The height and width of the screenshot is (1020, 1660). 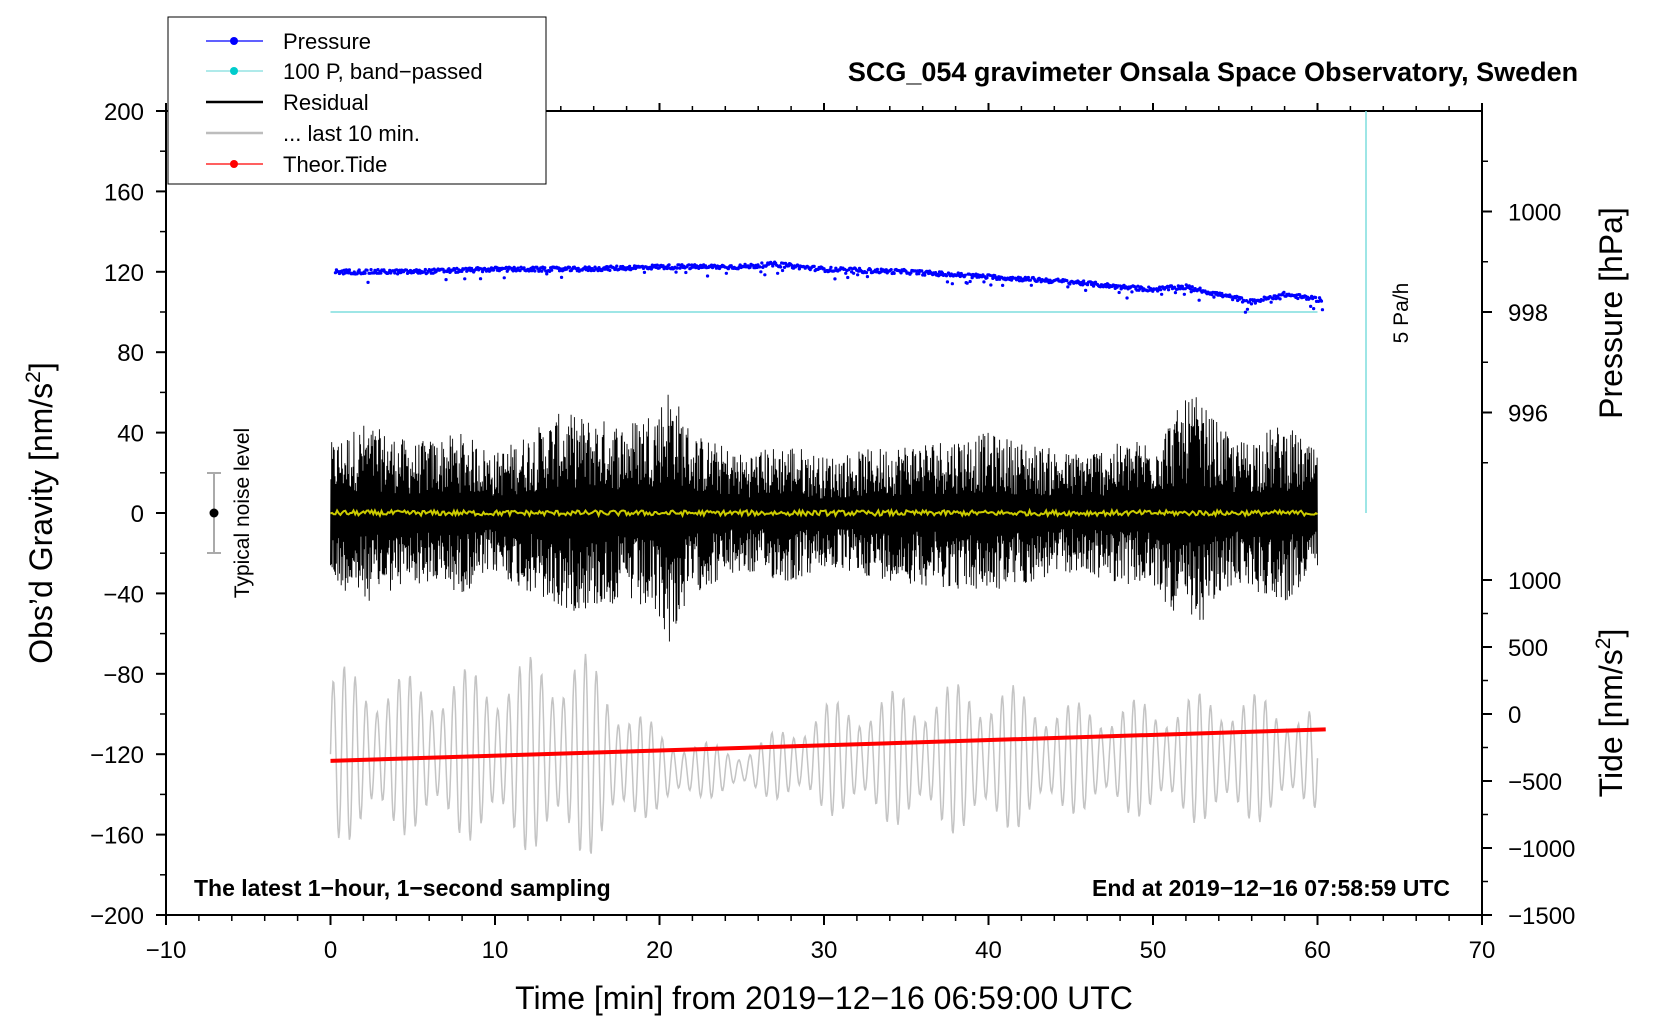 What do you see at coordinates (1534, 581) in the screenshot?
I see `tide-tick-label: 1000` at bounding box center [1534, 581].